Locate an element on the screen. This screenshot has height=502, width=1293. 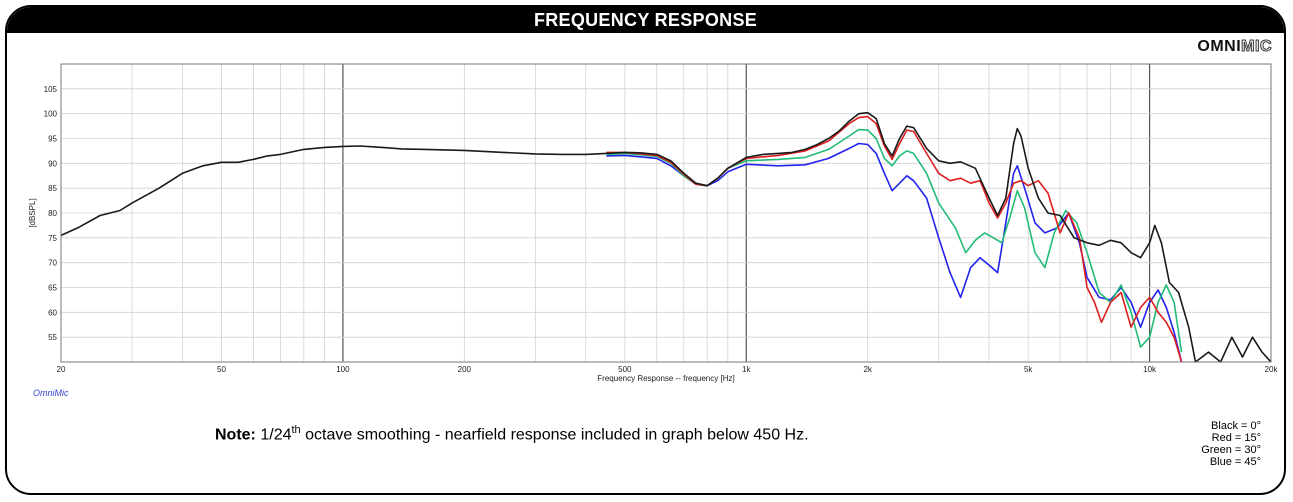
note-sup: th is located at coordinates (296, 430).